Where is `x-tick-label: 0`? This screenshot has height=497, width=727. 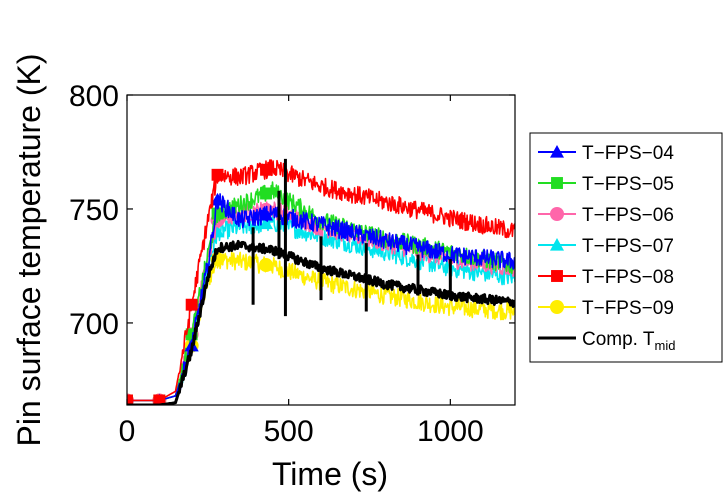
x-tick-label: 0 is located at coordinates (127, 431).